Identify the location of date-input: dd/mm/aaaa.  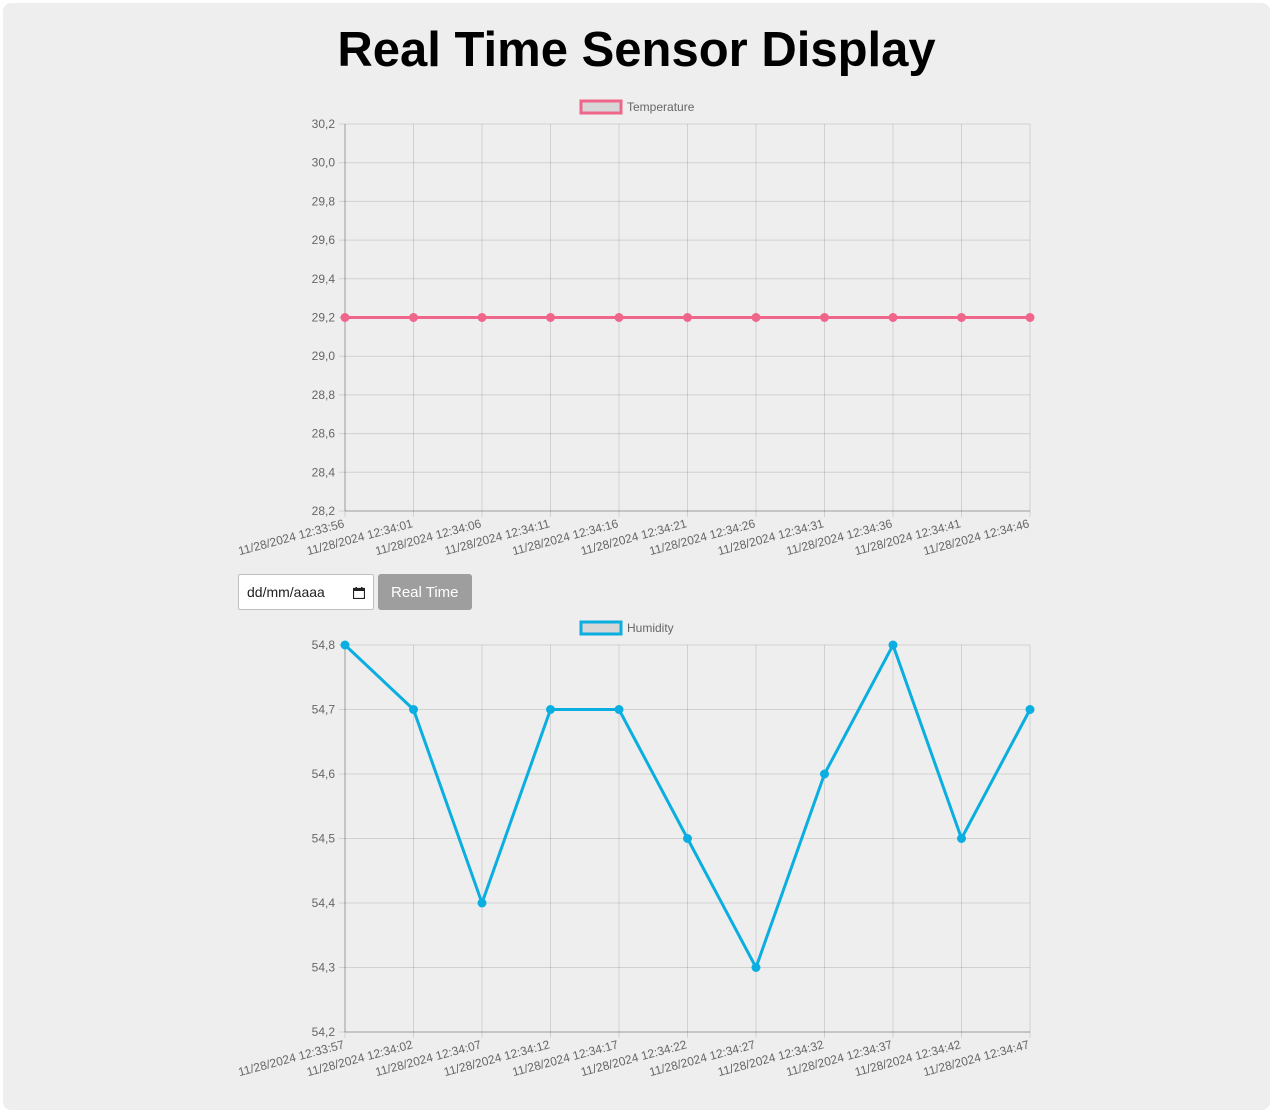
(306, 592).